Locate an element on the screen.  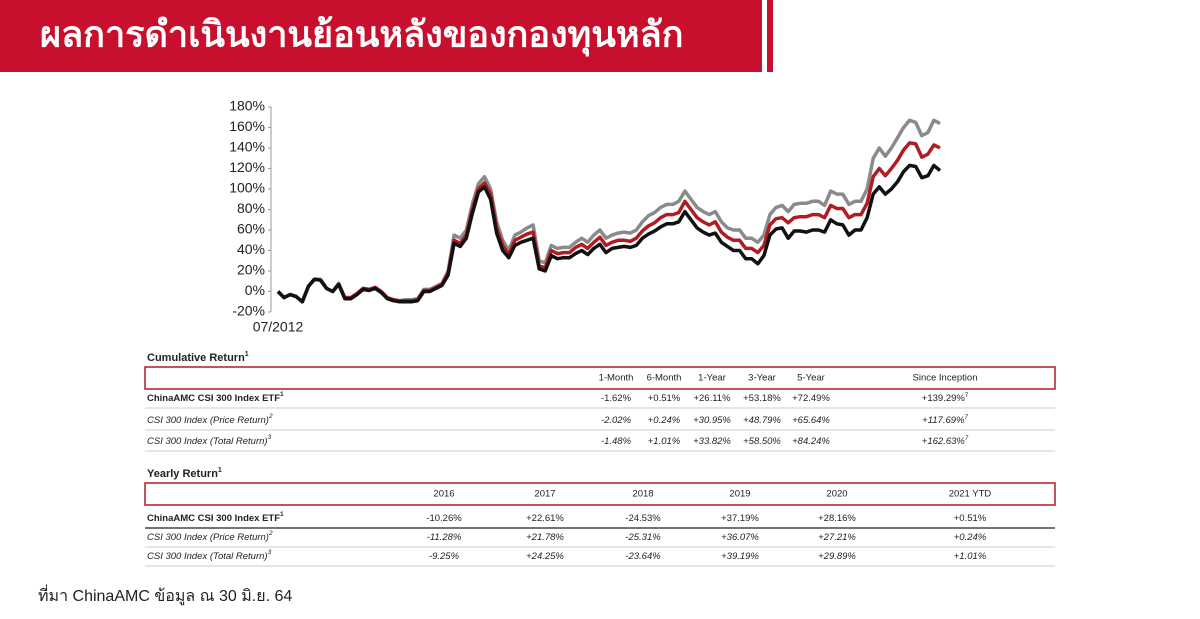
cell-value: +24.25% is located at coordinates (545, 556).